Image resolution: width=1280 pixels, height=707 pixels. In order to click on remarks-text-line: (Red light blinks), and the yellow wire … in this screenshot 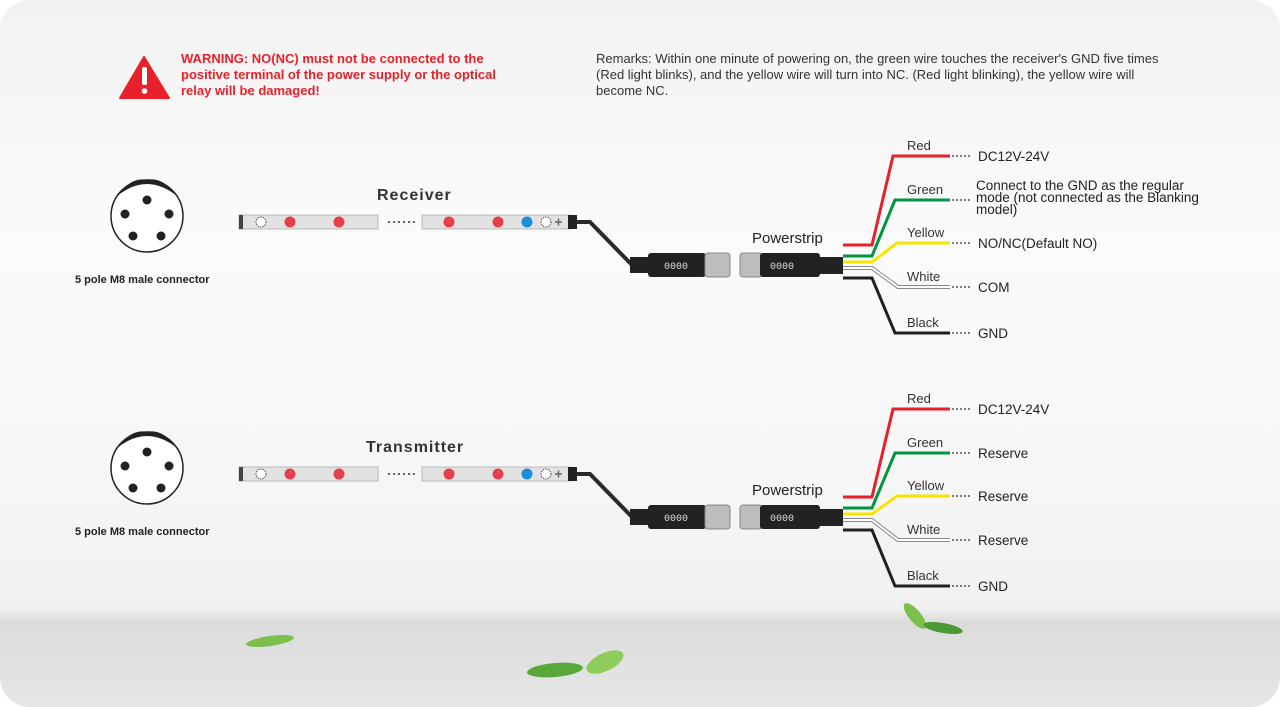, I will do `click(865, 74)`.